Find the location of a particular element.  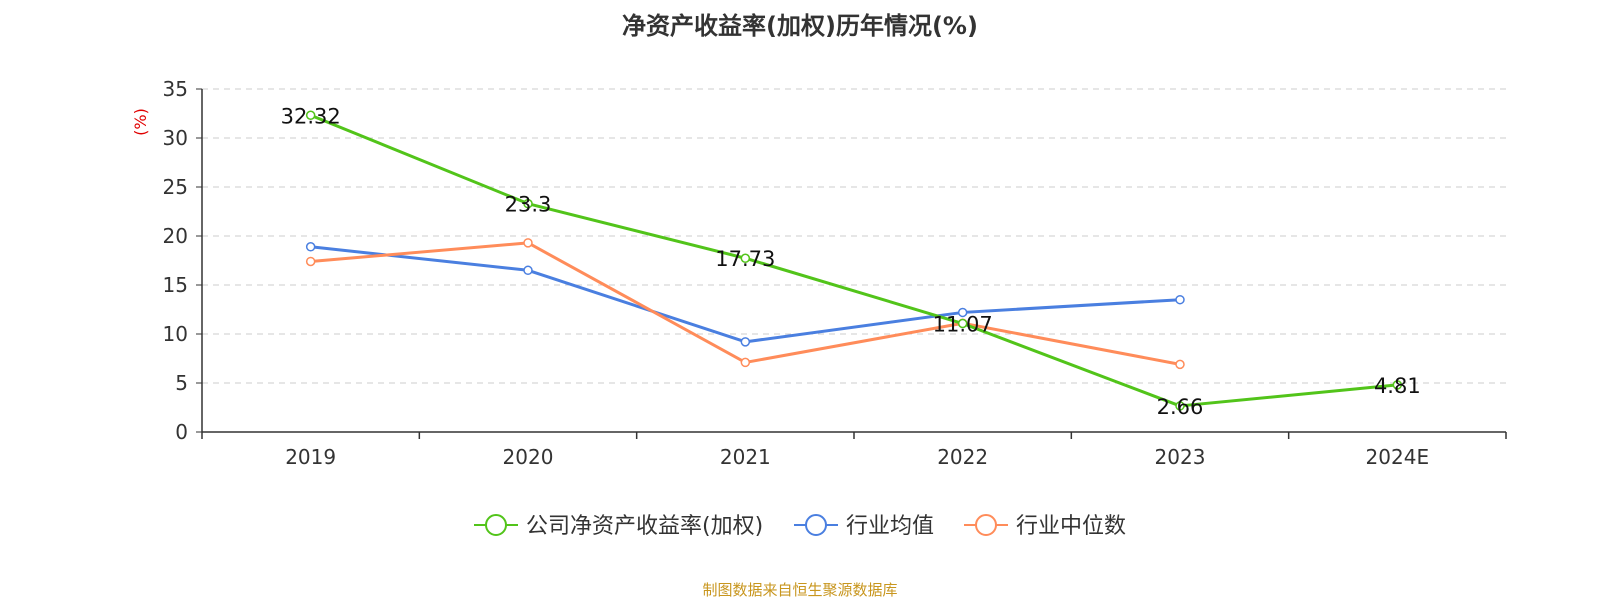

legend-item: 公司净资产收益率(加权) is located at coordinates (618, 526).